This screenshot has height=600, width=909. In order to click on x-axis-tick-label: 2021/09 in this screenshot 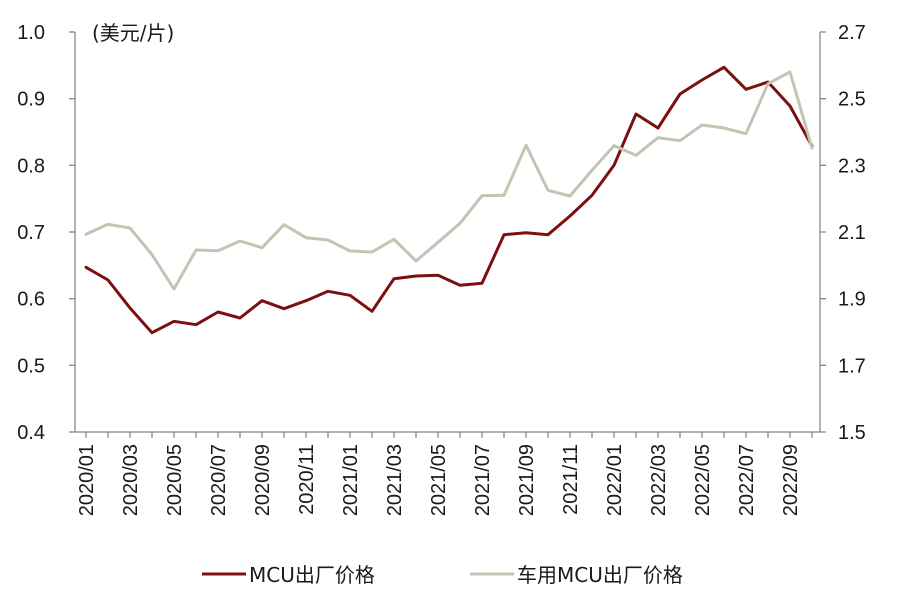, I will do `click(527, 480)`.